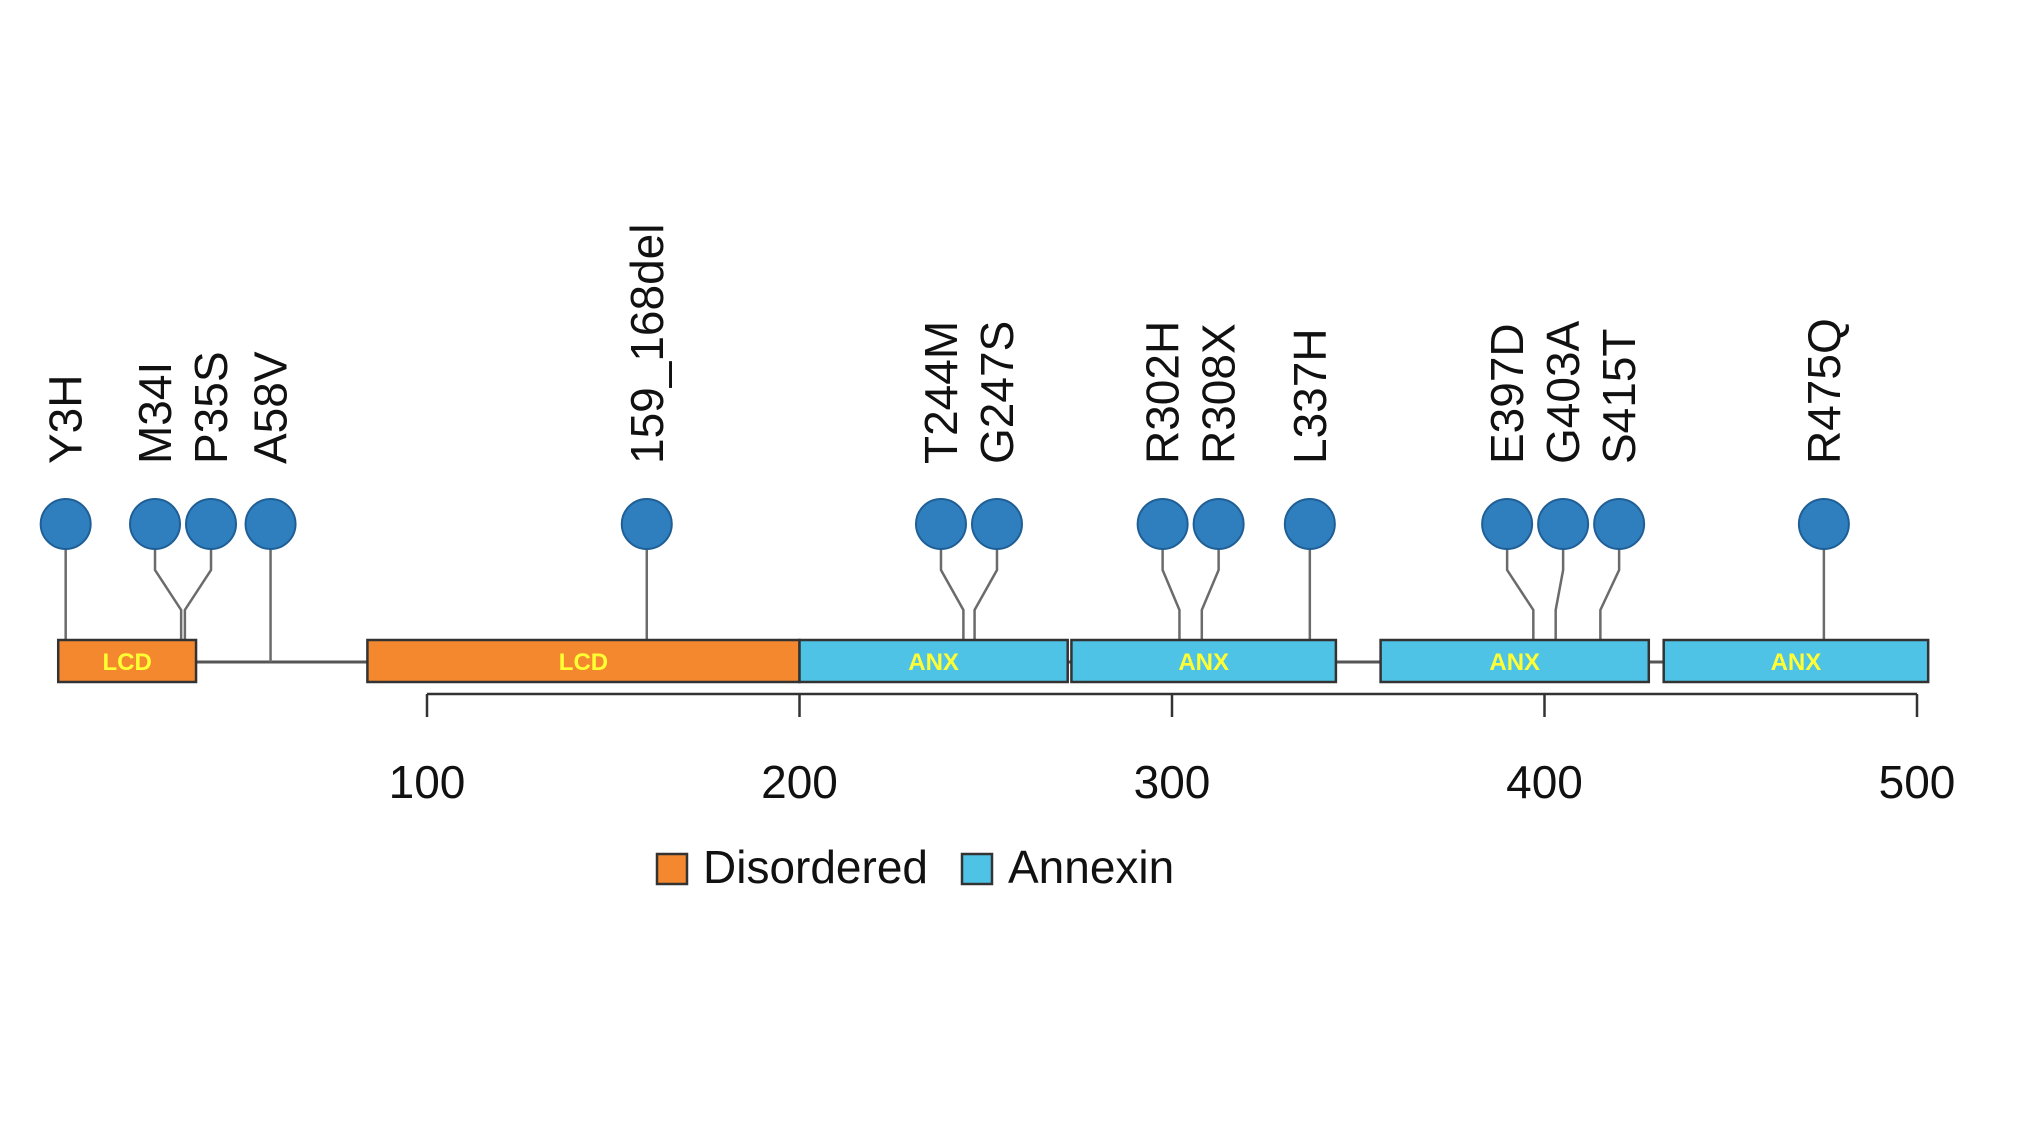 The height and width of the screenshot is (1142, 2030). I want to click on legend-label: Annexin, so click(1091, 867).